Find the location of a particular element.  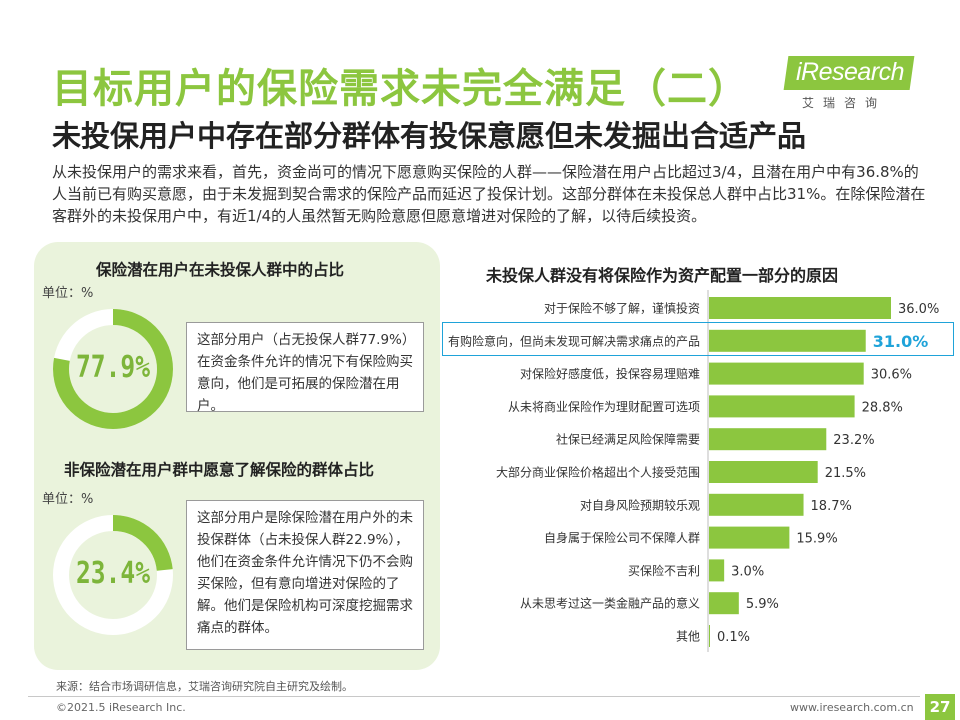

value-label: 3.0% is located at coordinates (747, 571).